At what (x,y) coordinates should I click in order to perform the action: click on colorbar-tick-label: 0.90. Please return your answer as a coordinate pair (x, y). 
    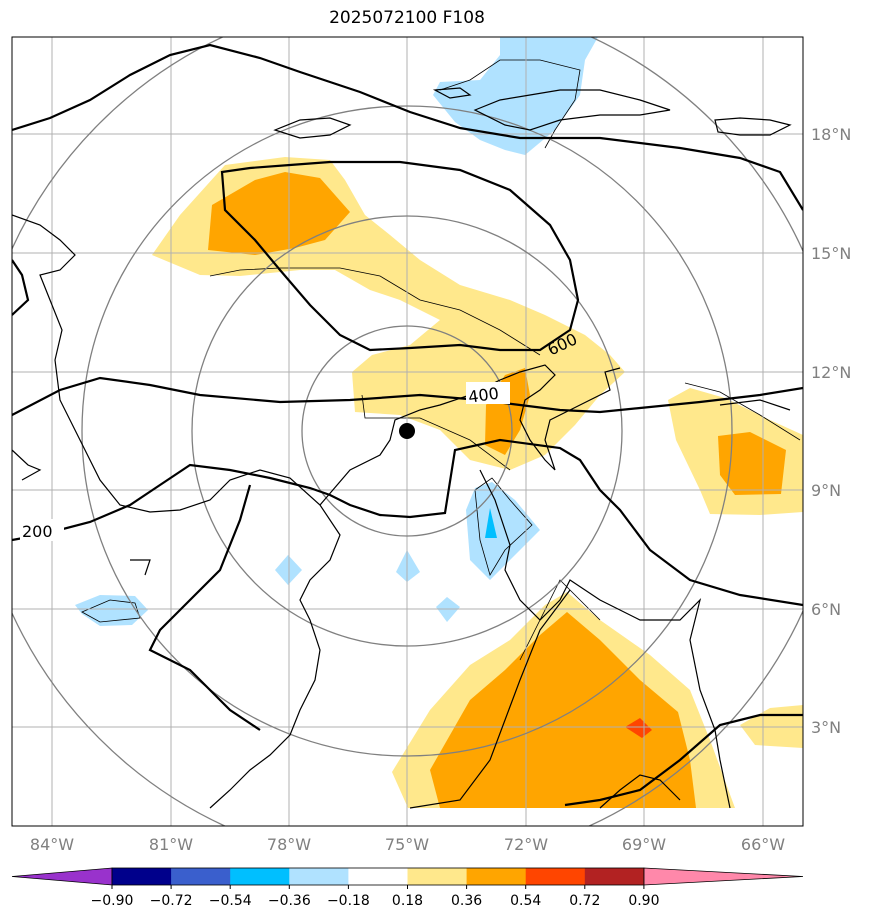
    Looking at the image, I should click on (643, 901).